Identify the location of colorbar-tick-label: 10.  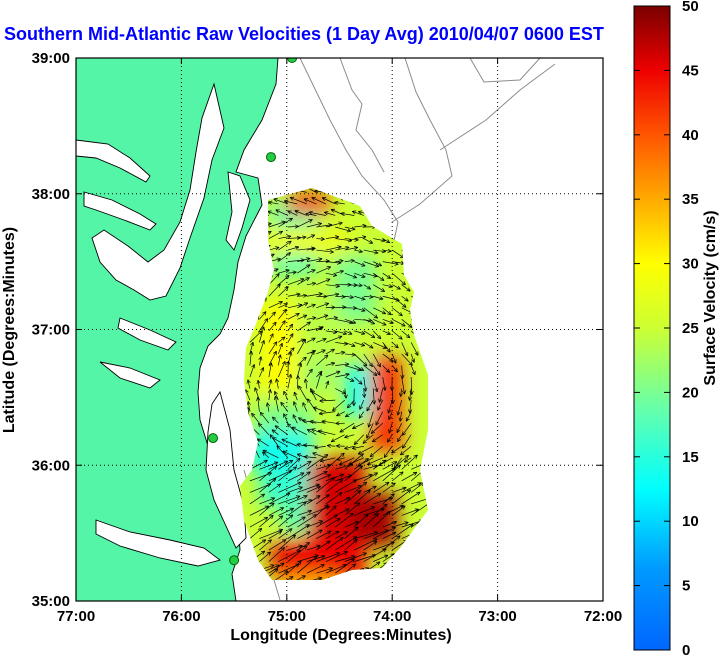
(690, 521).